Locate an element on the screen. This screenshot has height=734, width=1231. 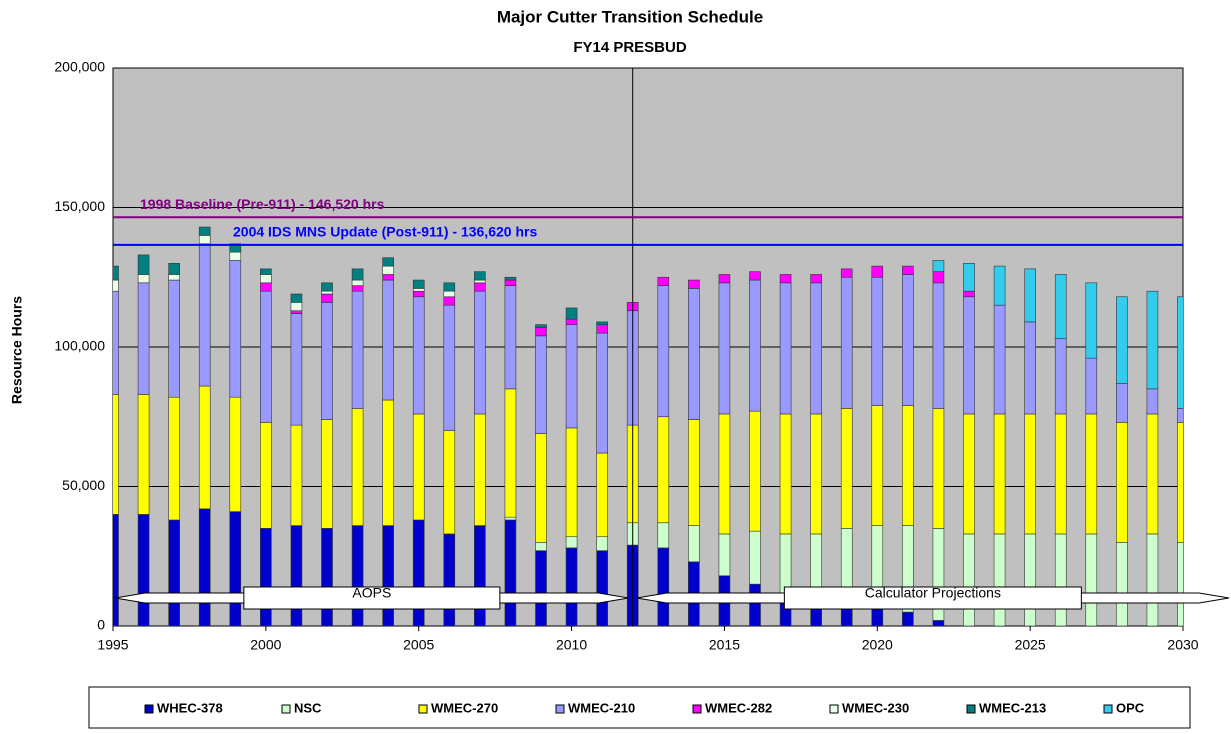
legend-label: WMEC-270 is located at coordinates (464, 707).